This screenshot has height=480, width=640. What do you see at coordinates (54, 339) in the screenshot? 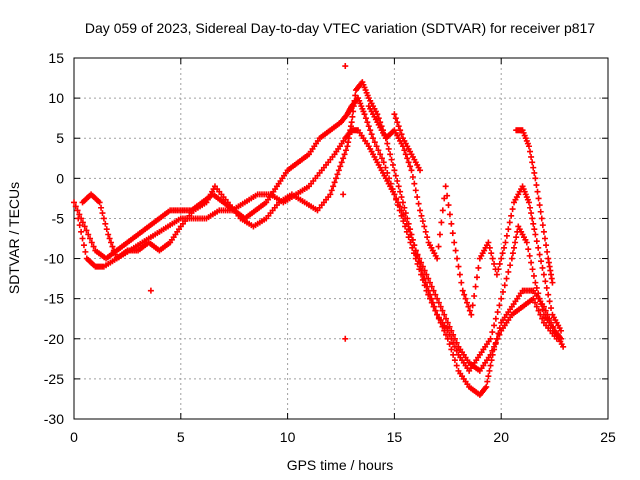
I see `y-tick-label: -20` at bounding box center [54, 339].